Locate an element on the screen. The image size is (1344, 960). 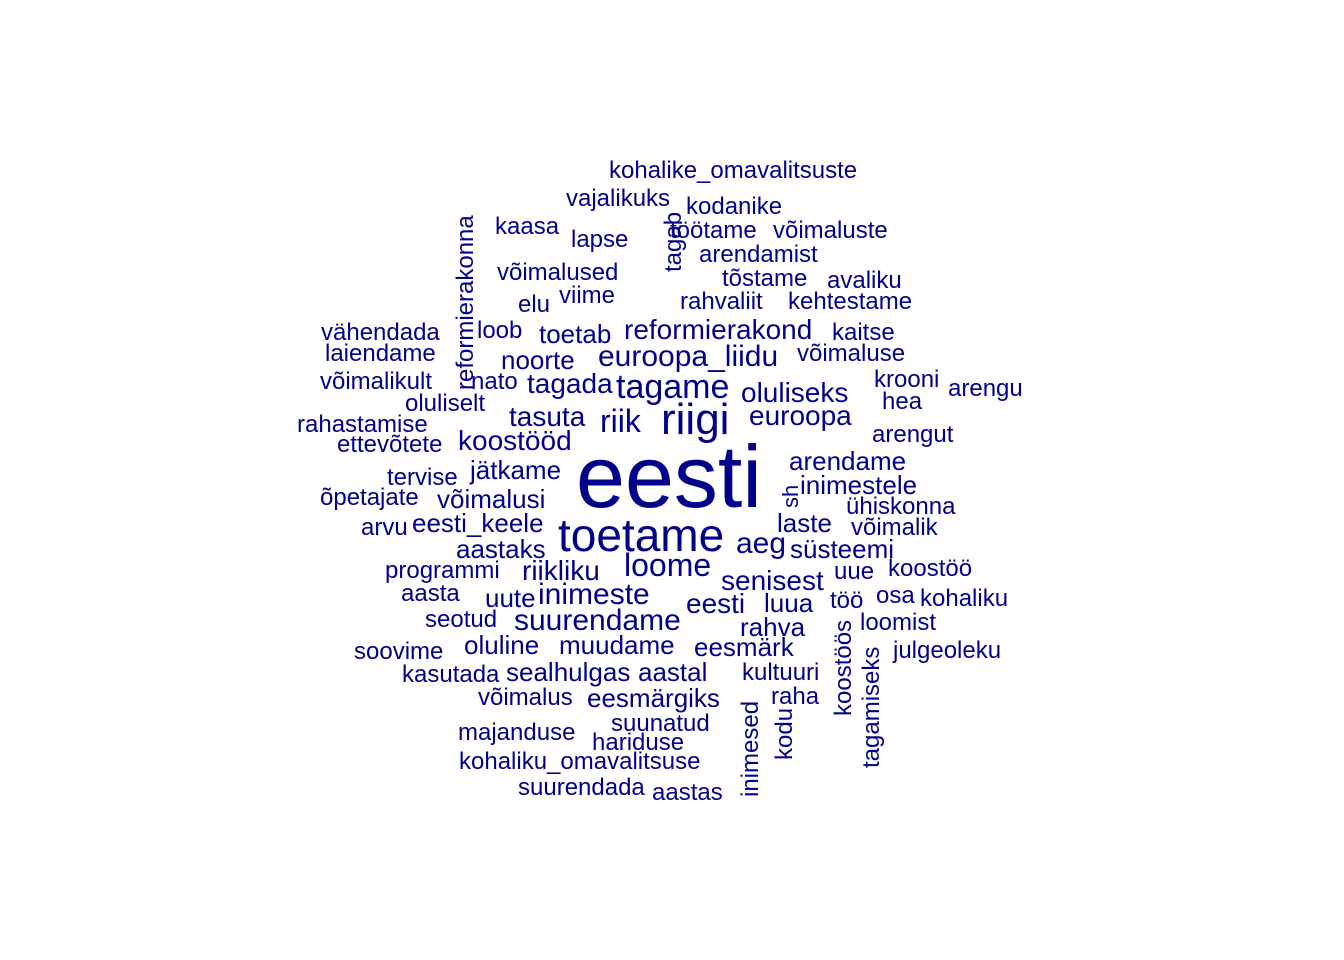
word: loob is located at coordinates (500, 330).